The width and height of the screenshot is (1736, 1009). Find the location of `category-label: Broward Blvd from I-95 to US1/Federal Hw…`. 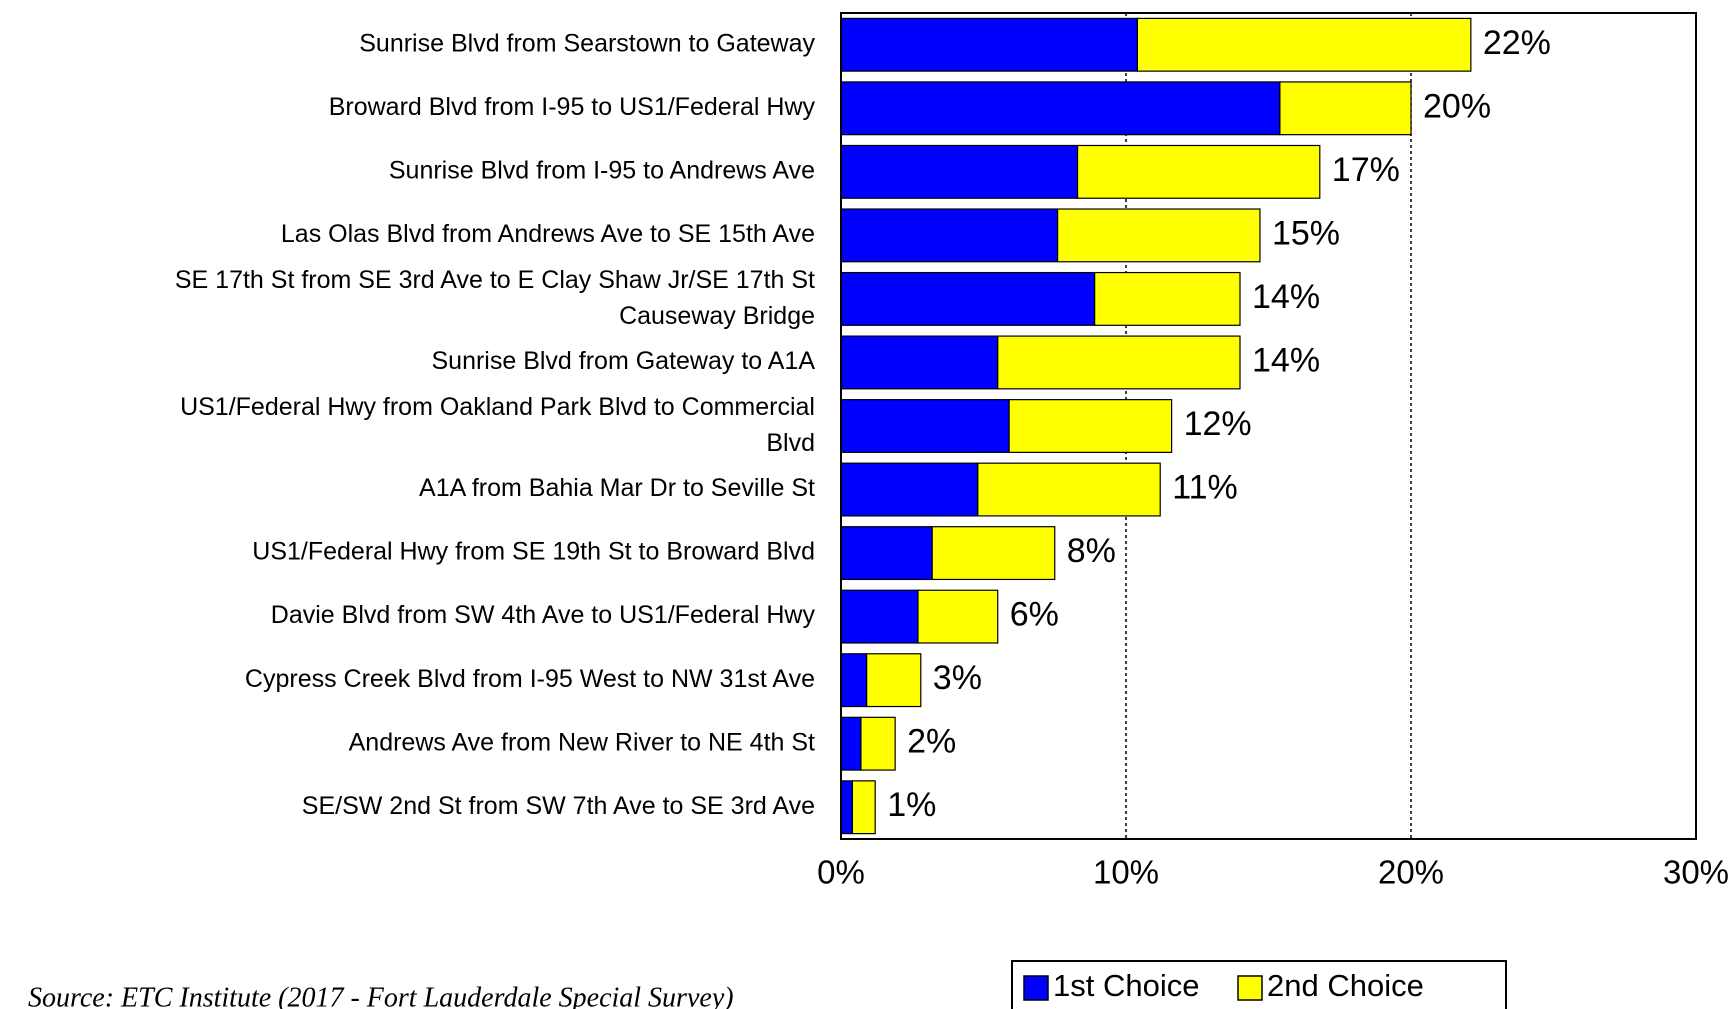

category-label: Broward Blvd from I-95 to US1/Federal Hw… is located at coordinates (572, 107).